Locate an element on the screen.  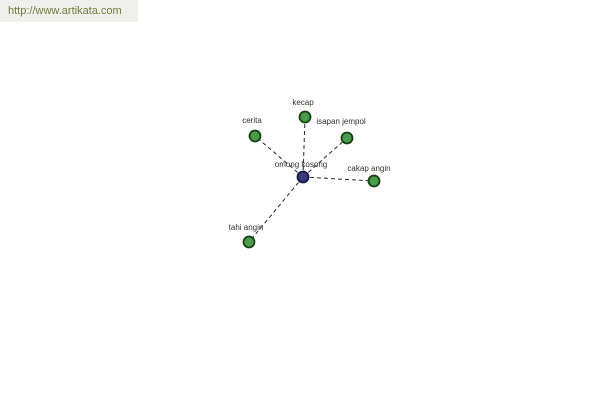
graph-node-label-tahi-angin: tahi angin is located at coordinates (246, 227).